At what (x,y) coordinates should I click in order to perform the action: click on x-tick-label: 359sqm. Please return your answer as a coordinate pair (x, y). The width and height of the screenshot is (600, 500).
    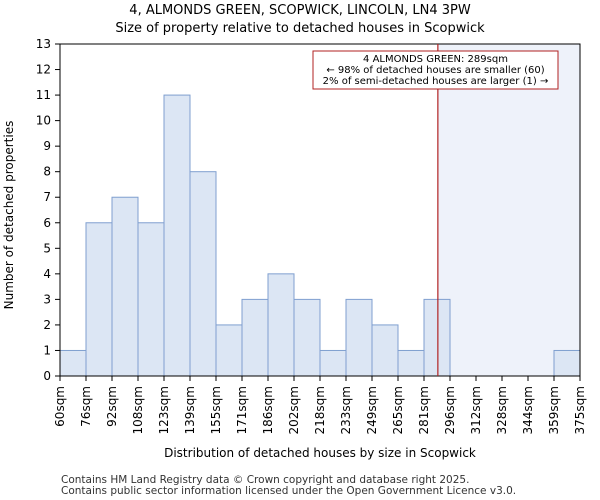
    Looking at the image, I should click on (554, 410).